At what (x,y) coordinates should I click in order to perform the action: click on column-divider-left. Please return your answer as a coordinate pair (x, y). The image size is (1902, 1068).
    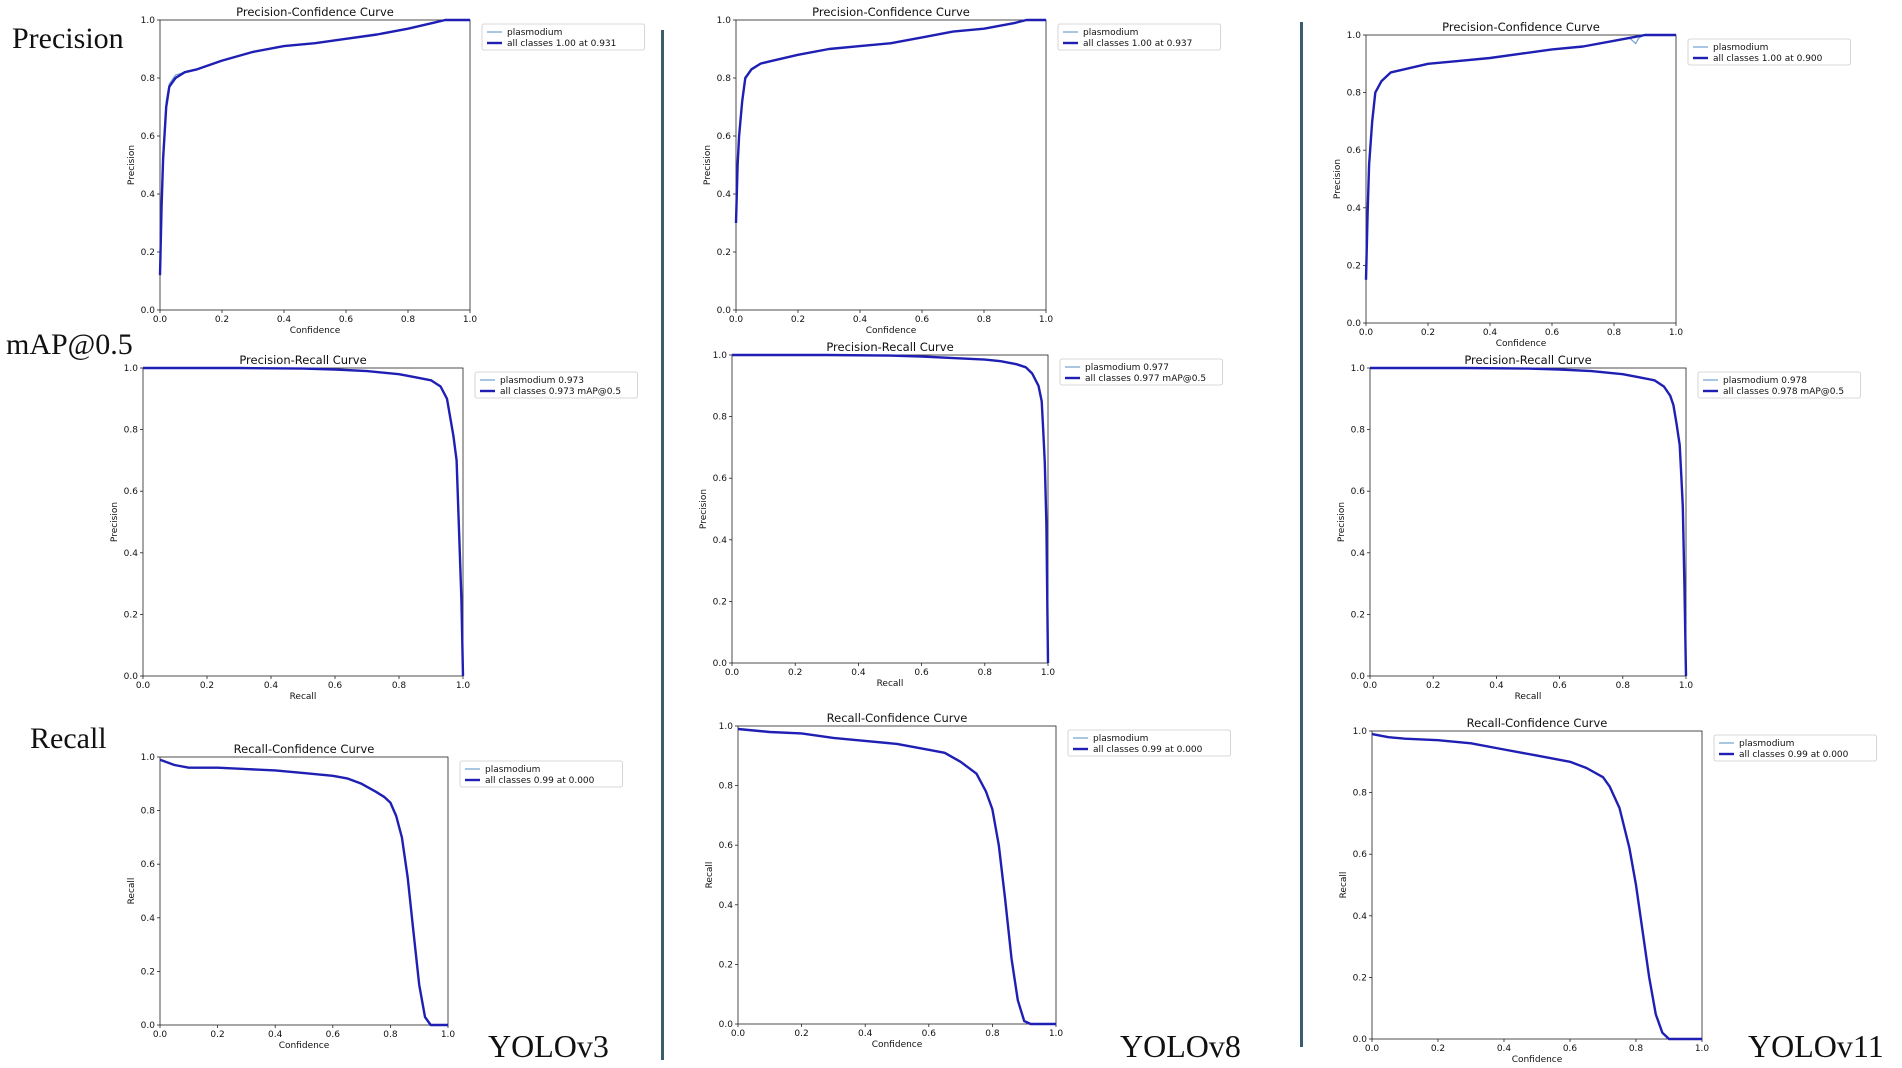
    Looking at the image, I should click on (662, 545).